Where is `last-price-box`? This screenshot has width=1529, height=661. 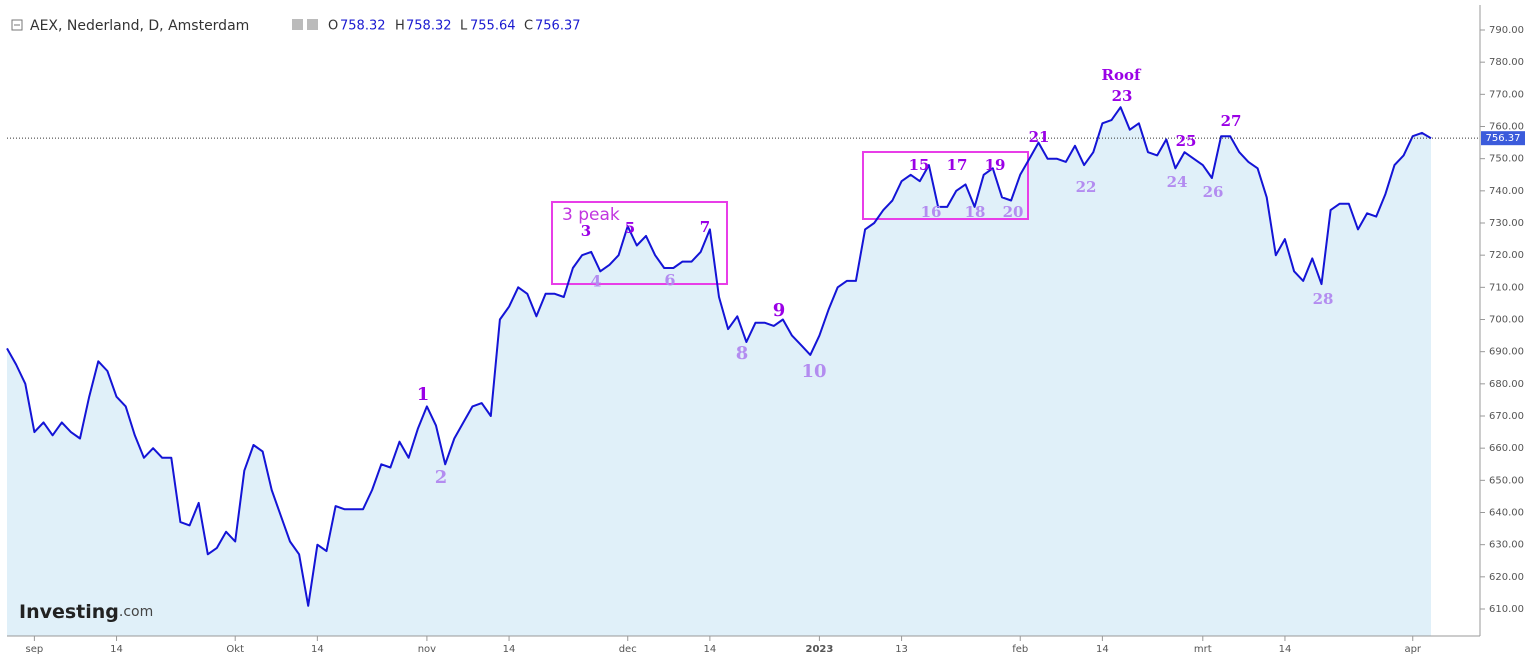
last-price-box is located at coordinates (1503, 138).